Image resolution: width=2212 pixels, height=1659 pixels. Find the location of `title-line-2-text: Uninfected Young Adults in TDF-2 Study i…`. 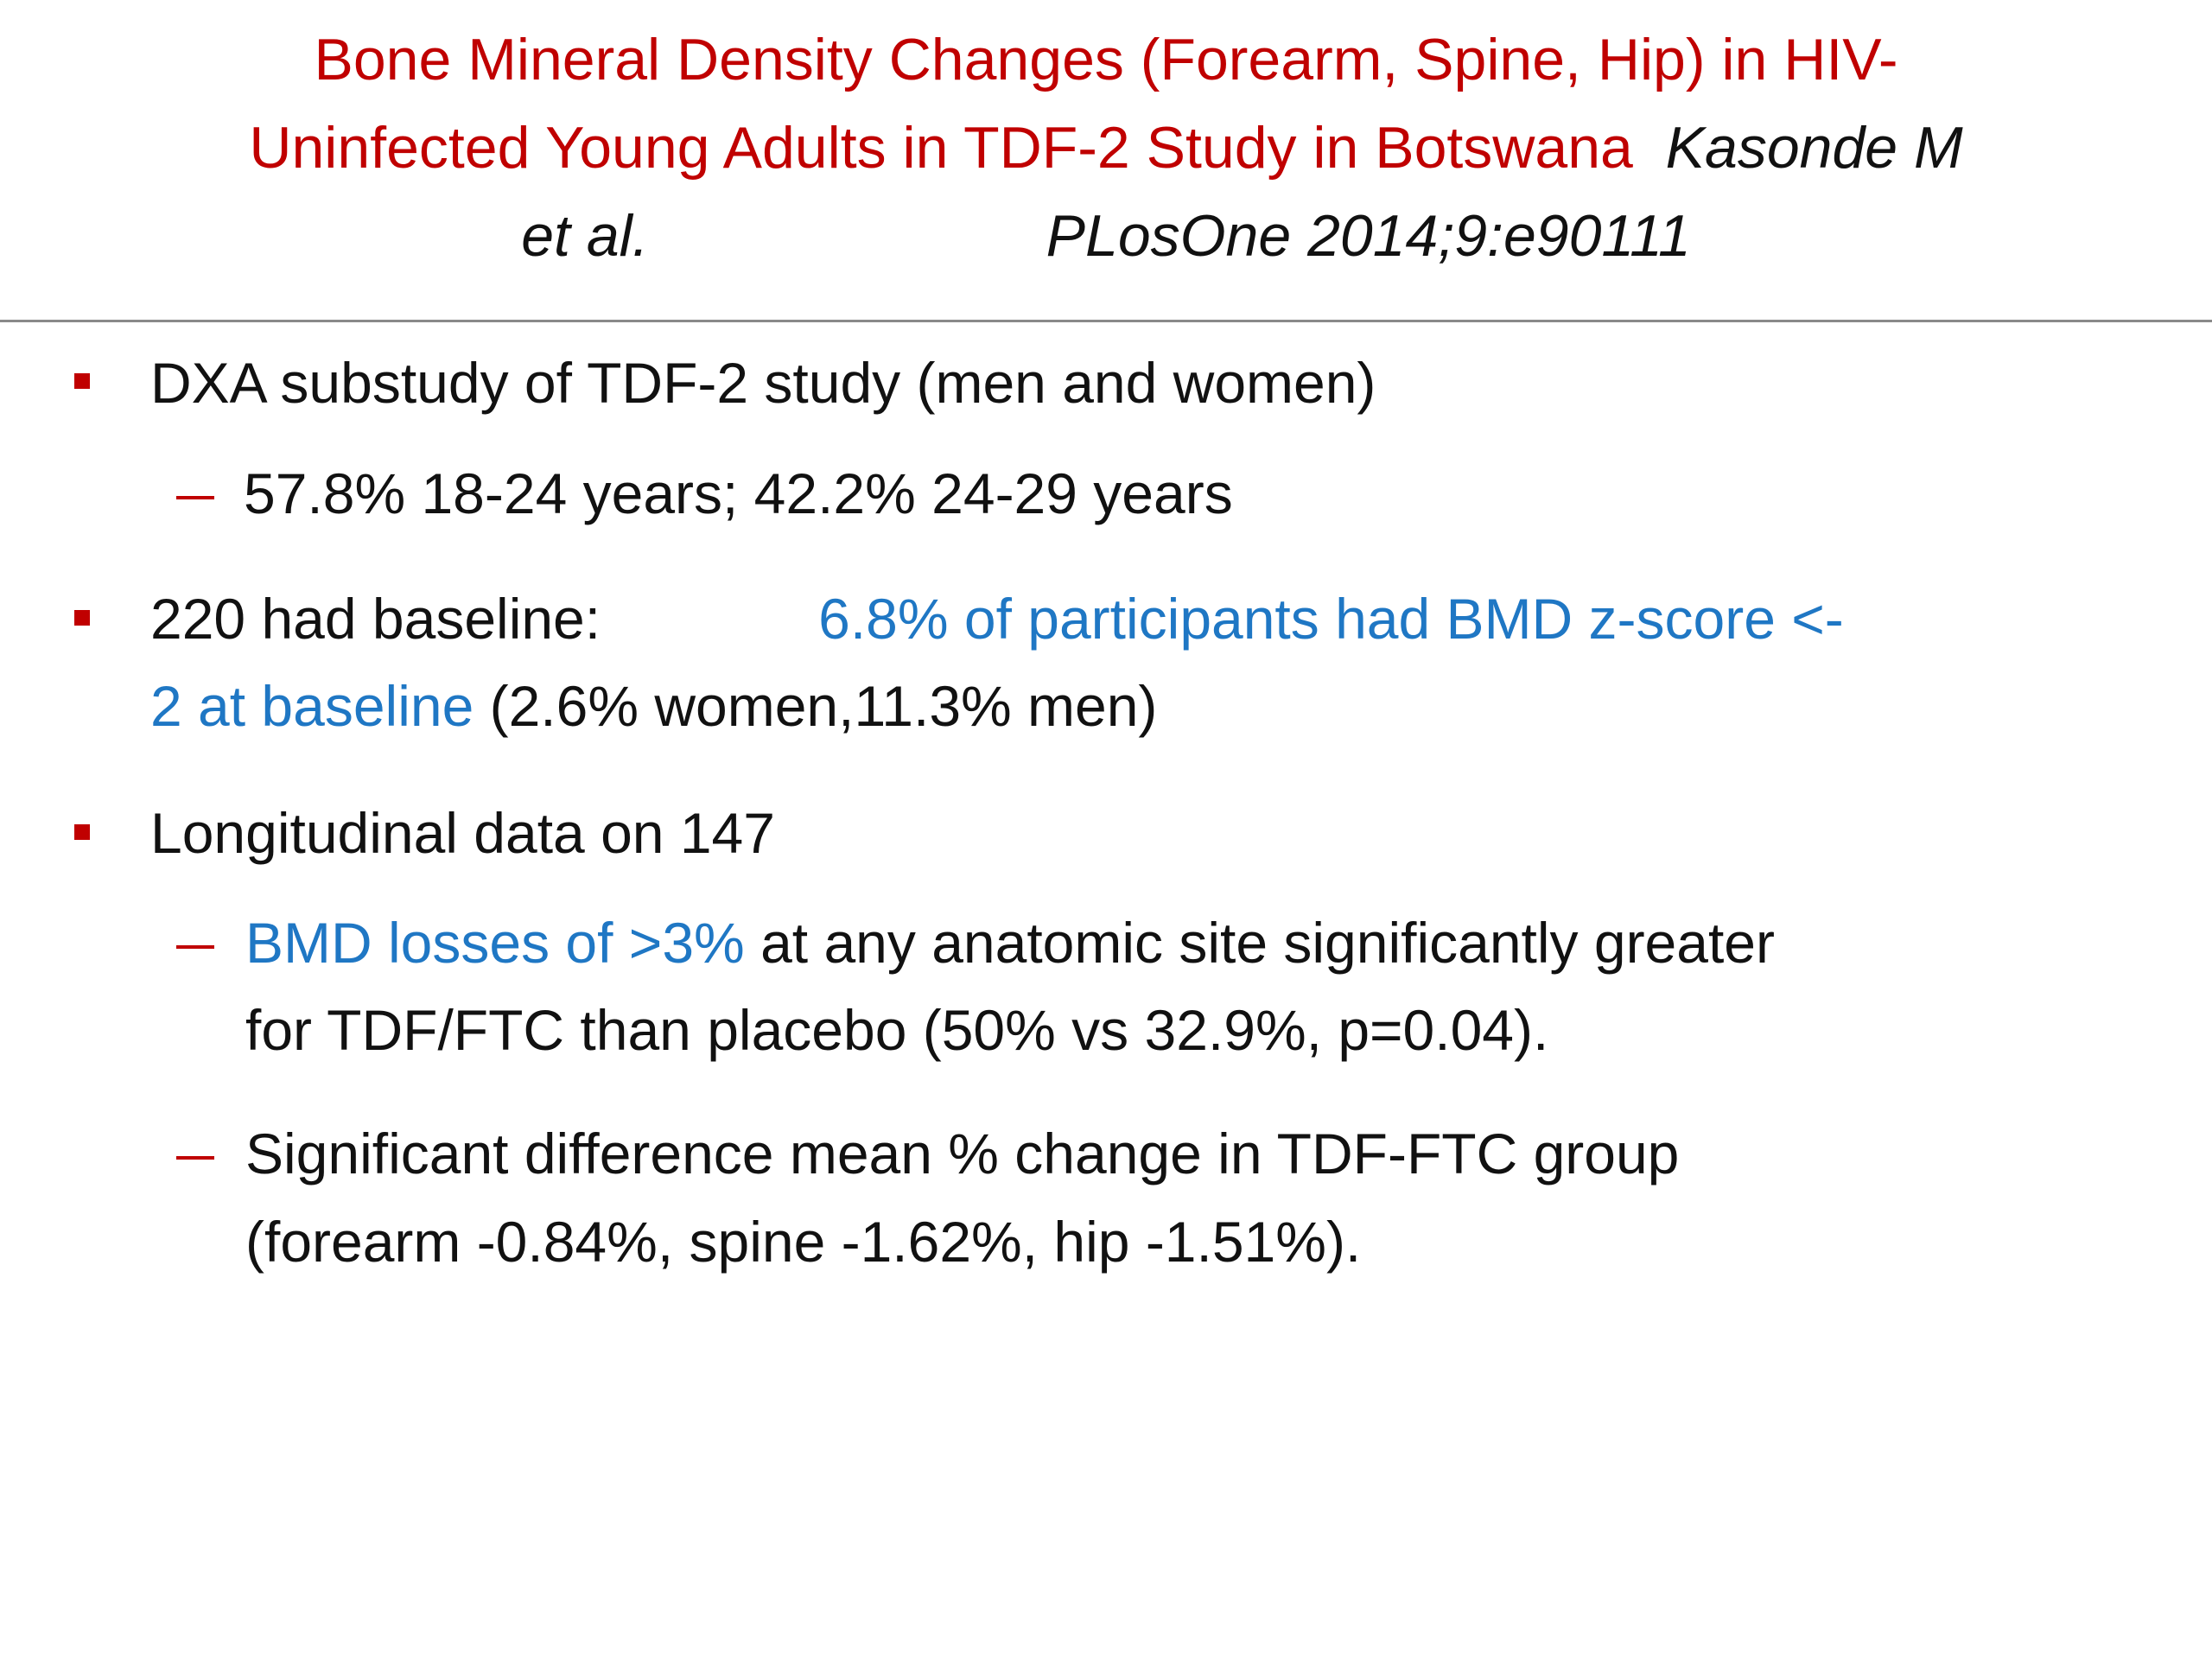

title-line-2-text: Uninfected Young Adults in TDF-2 Study i… is located at coordinates (941, 148).